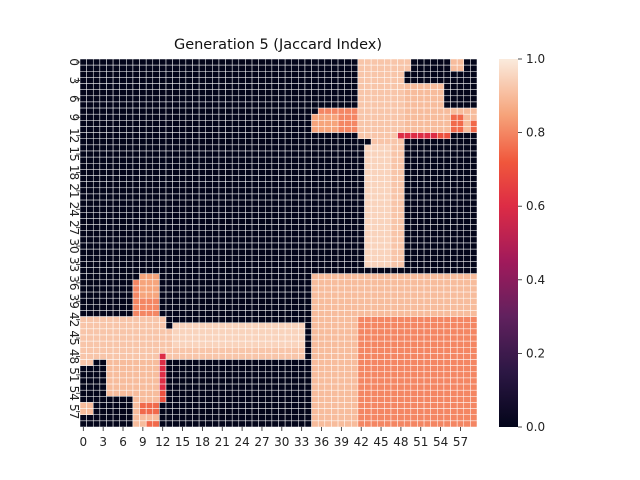  What do you see at coordinates (241, 442) in the screenshot?
I see `x-tick-label: 24` at bounding box center [241, 442].